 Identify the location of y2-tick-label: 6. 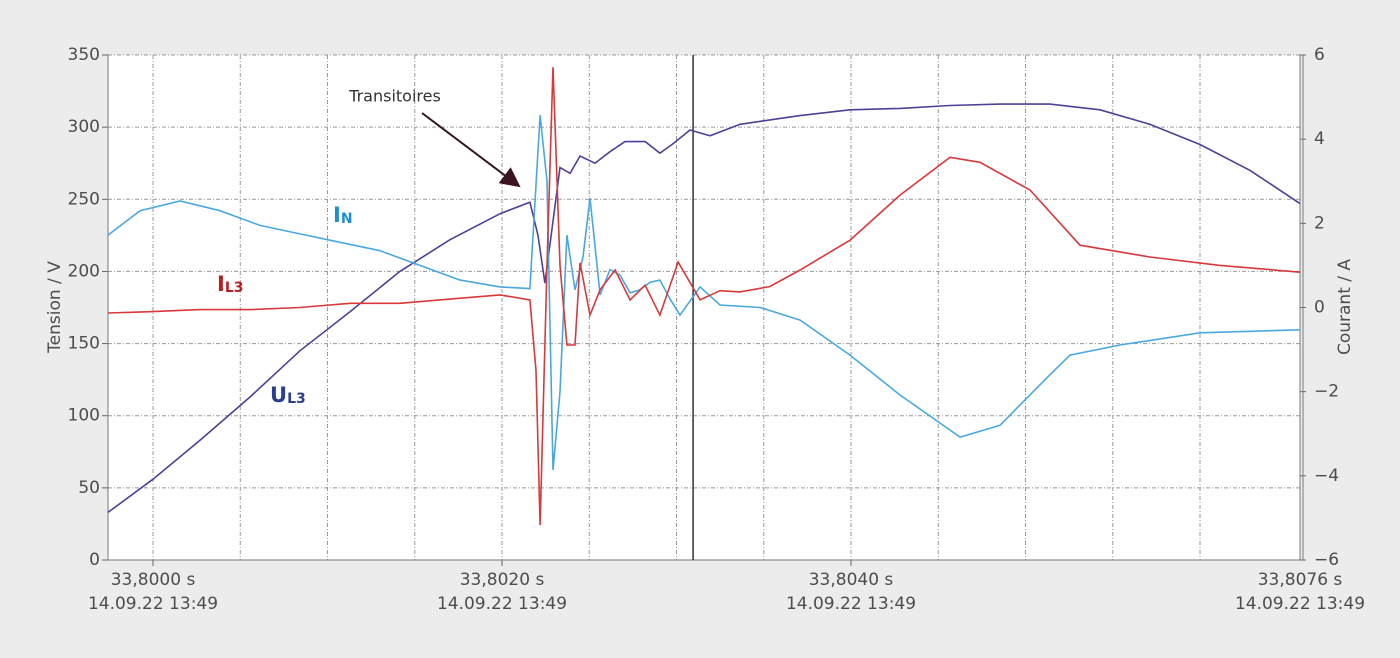
(1319, 55).